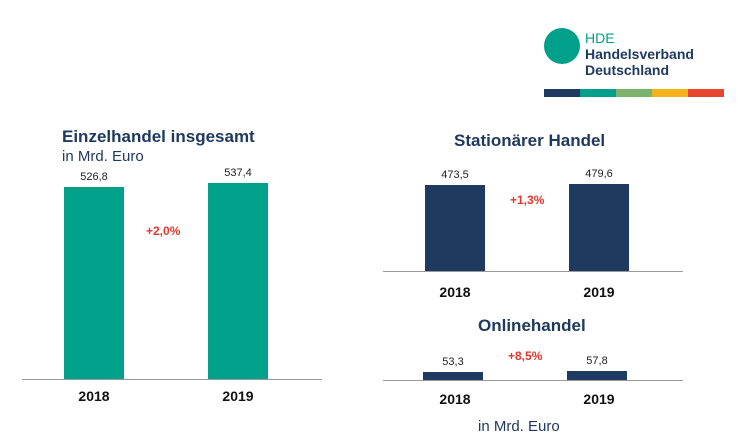 This screenshot has height=441, width=737. Describe the element at coordinates (163, 231) in the screenshot. I see `chart1-change: +2,0%` at that location.